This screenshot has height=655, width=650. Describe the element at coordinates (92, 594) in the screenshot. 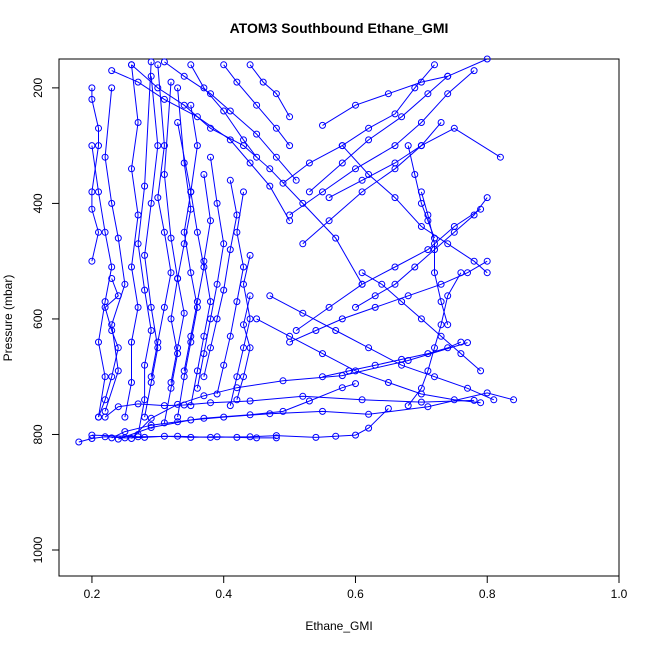

I see `x-tick-label: 0.2` at that location.